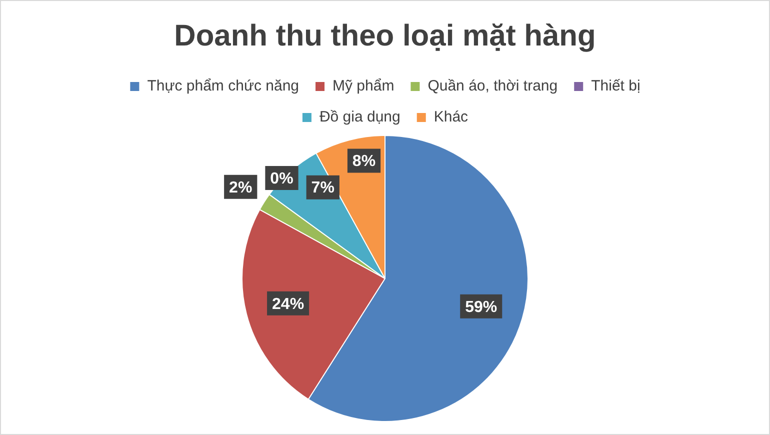  Describe the element at coordinates (282, 179) in the screenshot. I see `text: 0%` at that location.